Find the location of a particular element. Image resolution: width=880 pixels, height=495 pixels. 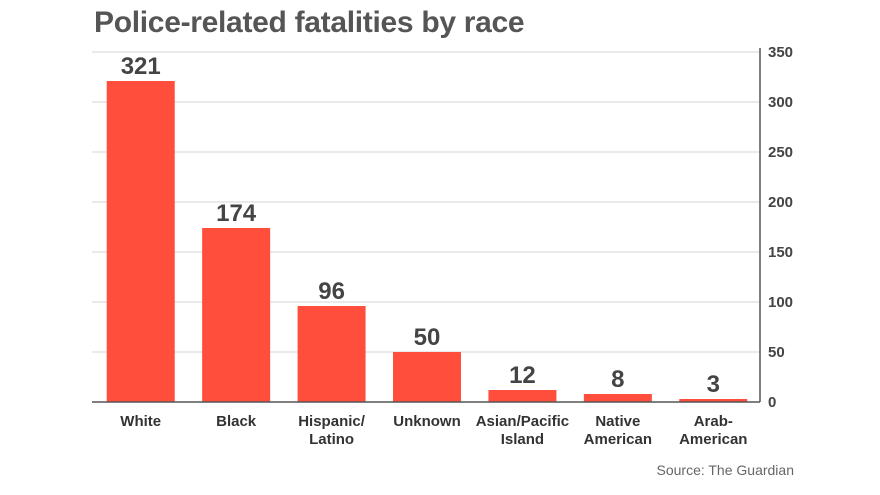

category-label: Arab-American is located at coordinates (713, 430).